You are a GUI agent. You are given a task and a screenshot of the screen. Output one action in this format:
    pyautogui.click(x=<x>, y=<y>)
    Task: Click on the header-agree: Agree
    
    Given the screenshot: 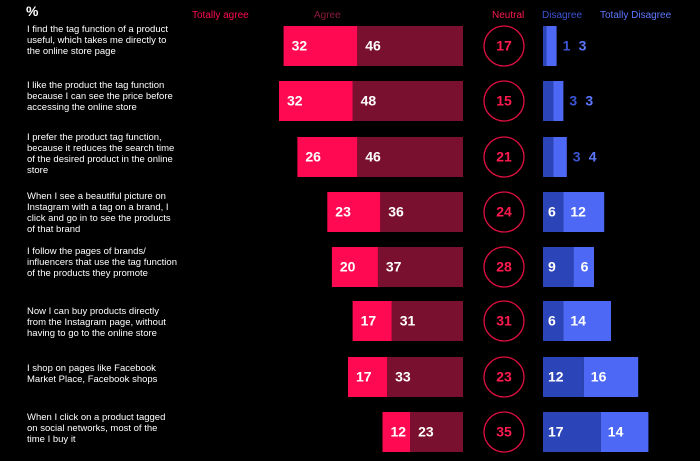 What is the action you would take?
    pyautogui.click(x=327, y=15)
    